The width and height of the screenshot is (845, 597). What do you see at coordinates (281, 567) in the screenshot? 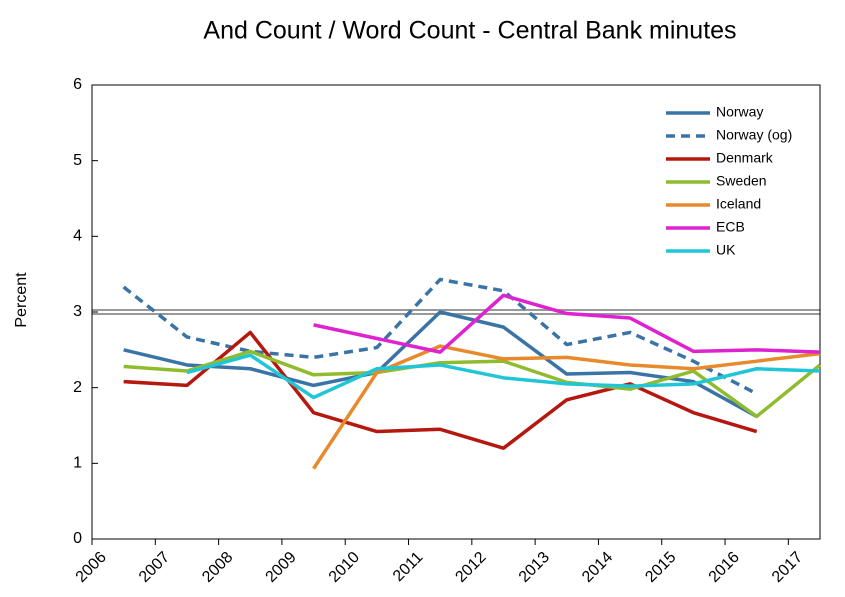
I see `x-tick-label: 2009` at bounding box center [281, 567].